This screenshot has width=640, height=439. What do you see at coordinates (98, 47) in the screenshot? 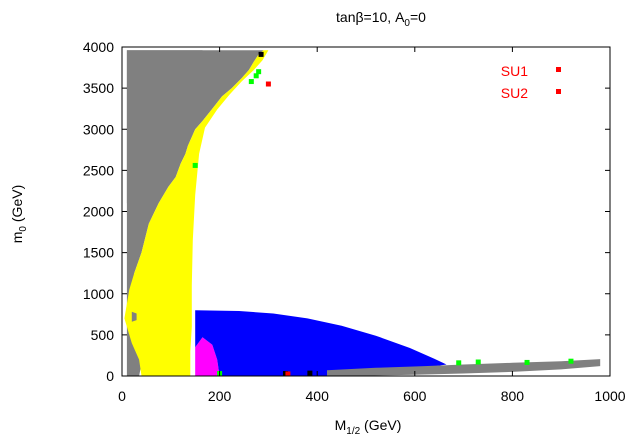
I see `y-tick-label-4000: 4000` at bounding box center [98, 47].